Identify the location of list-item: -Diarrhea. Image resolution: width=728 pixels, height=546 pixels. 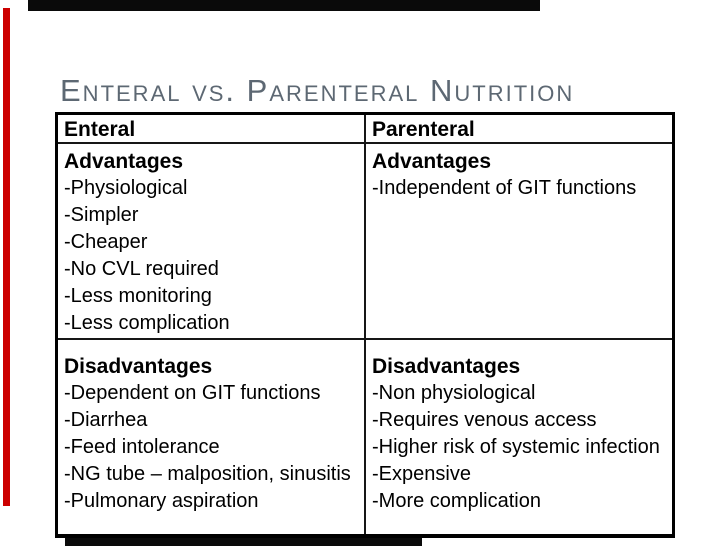
(106, 420).